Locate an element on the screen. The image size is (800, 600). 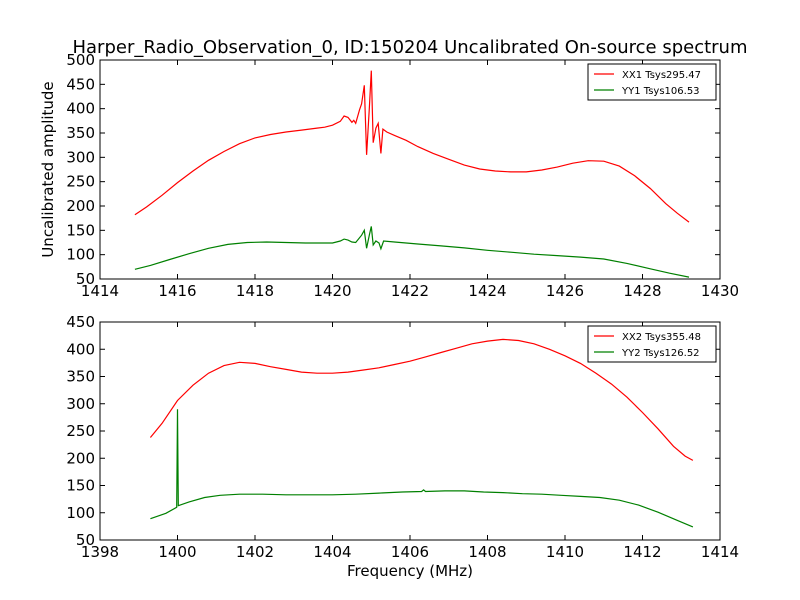
x-axis-label: Frequency (MHz) is located at coordinates (410, 571).